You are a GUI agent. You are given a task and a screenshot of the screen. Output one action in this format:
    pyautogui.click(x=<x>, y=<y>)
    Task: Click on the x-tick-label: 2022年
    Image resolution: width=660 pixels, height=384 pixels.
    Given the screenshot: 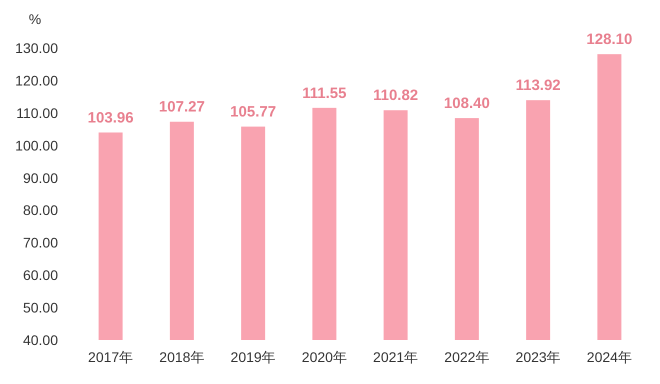 What is the action you would take?
    pyautogui.click(x=467, y=357)
    